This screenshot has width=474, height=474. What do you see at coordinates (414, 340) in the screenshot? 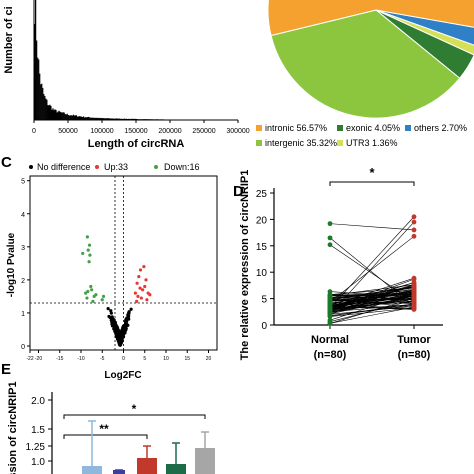
I see `group-tumor-label: Tumor` at bounding box center [414, 340].